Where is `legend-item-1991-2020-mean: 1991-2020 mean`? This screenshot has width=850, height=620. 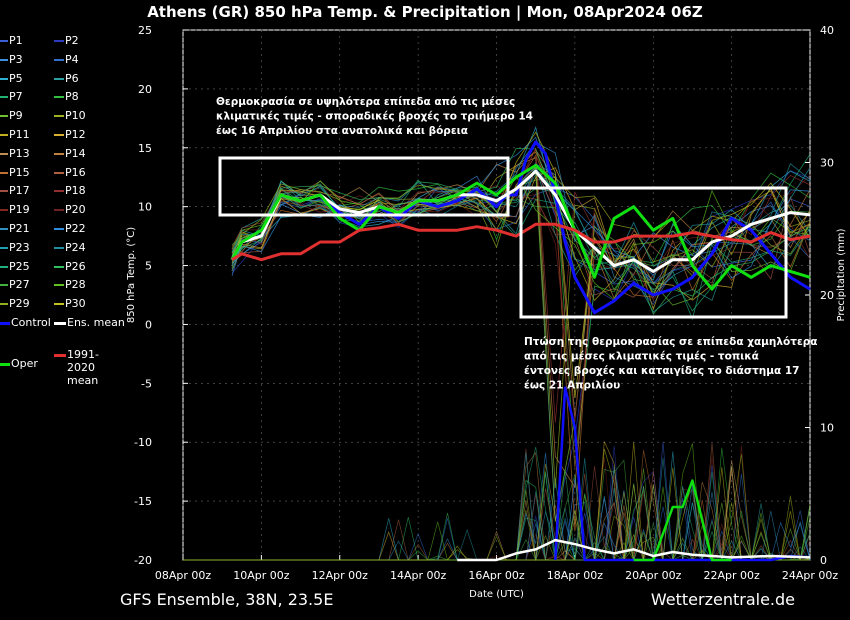 legend-item-1991-2020-mean: 1991-2020 mean is located at coordinates (89, 367).